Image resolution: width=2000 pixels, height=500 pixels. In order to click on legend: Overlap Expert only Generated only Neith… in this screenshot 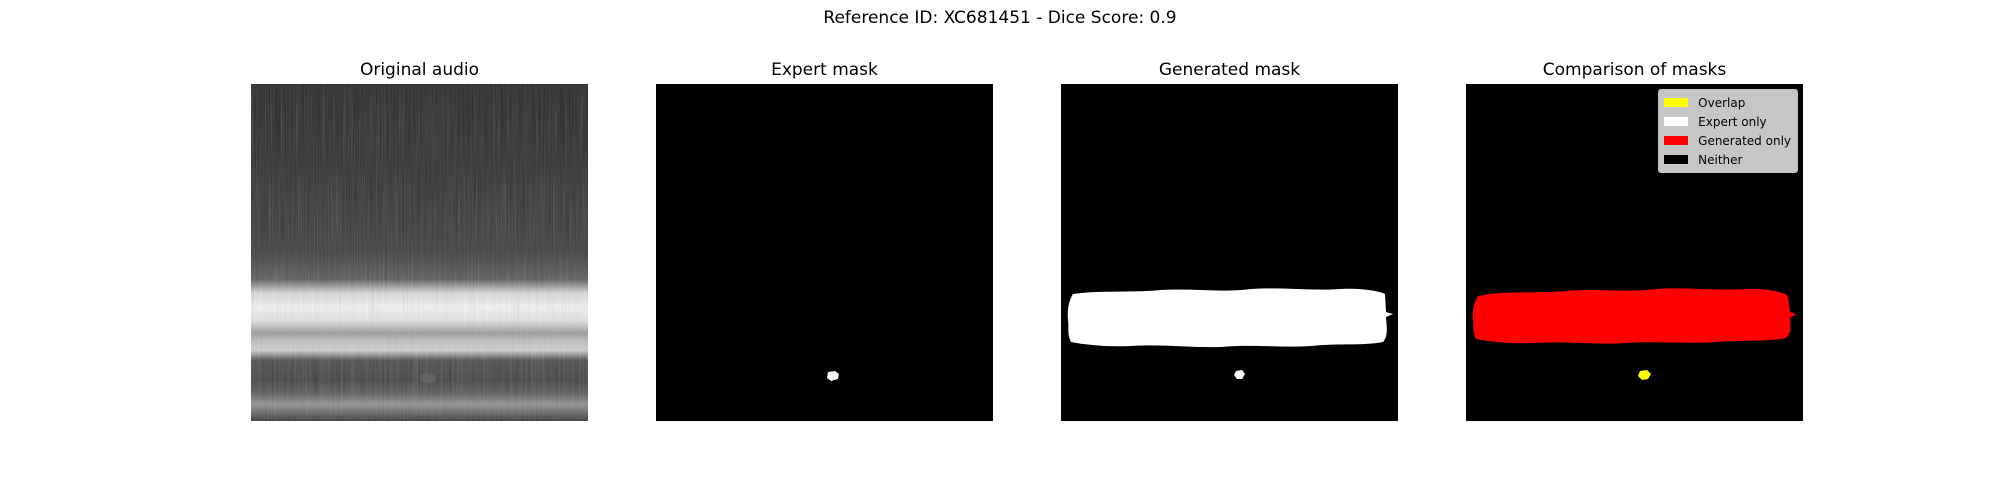, I will do `click(1728, 131)`.